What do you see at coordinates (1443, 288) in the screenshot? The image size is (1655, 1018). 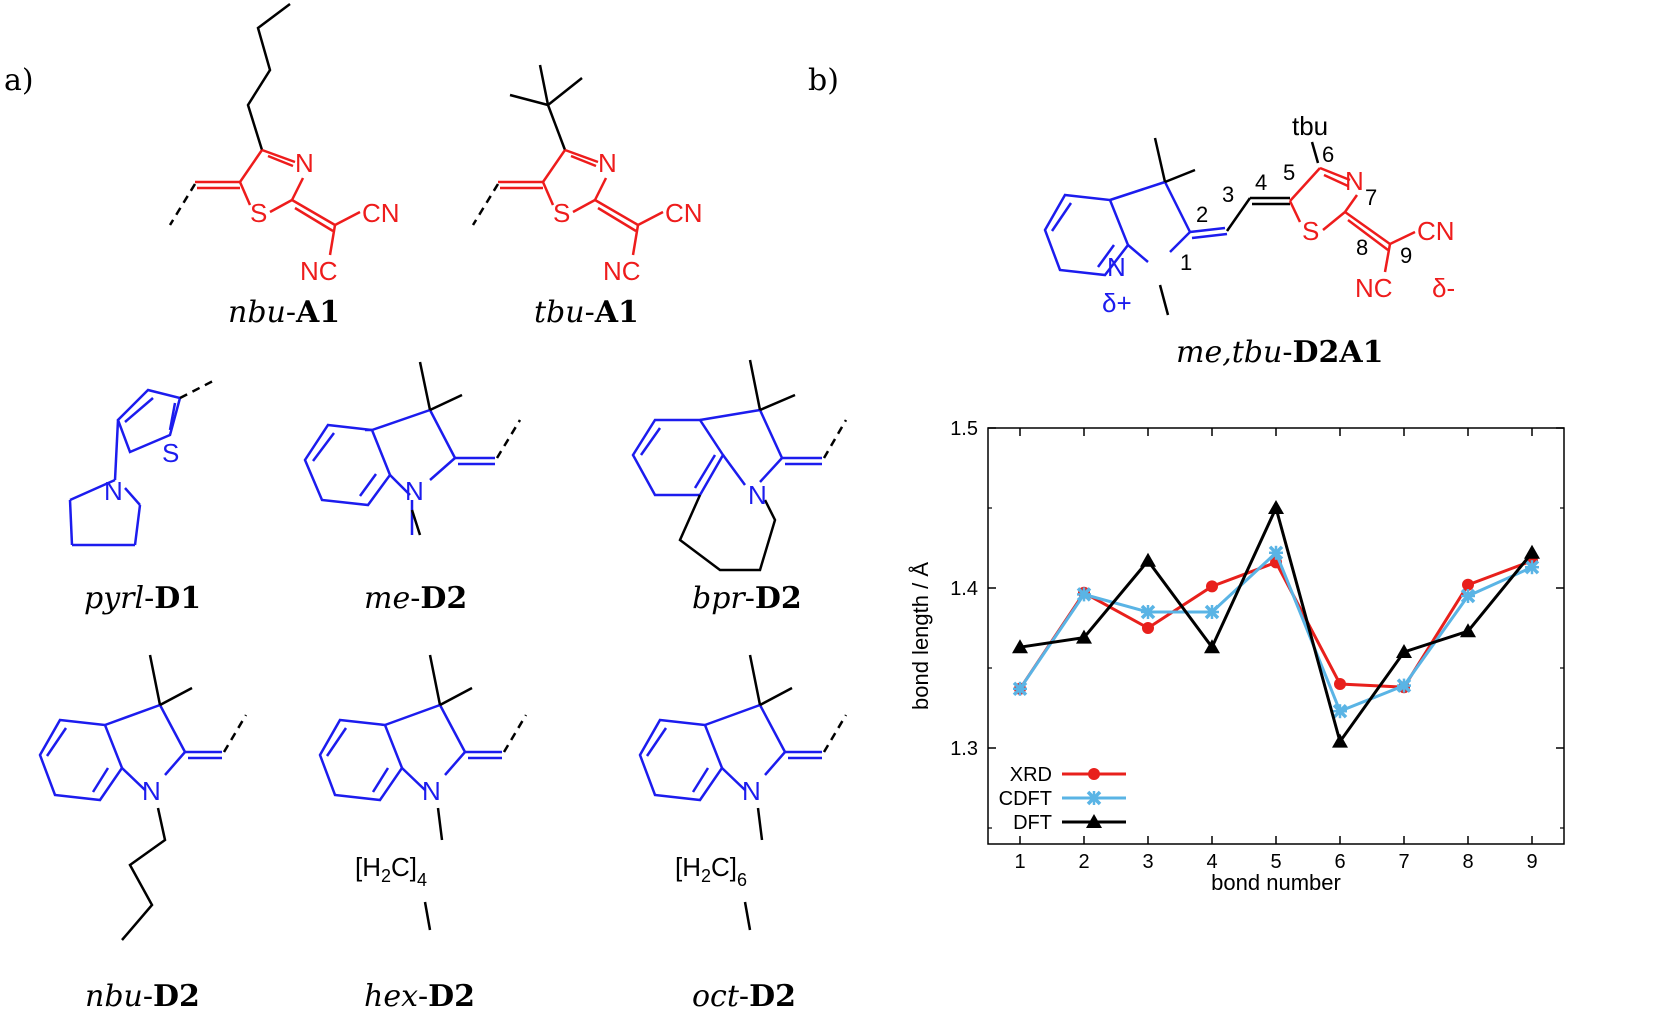 I see `dipole-minus: δ-` at bounding box center [1443, 288].